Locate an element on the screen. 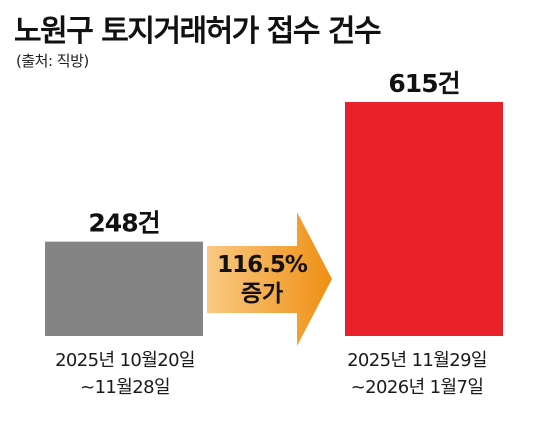 The width and height of the screenshot is (537, 437). period-after-line2: ~2026년 1월7일 is located at coordinates (417, 387).